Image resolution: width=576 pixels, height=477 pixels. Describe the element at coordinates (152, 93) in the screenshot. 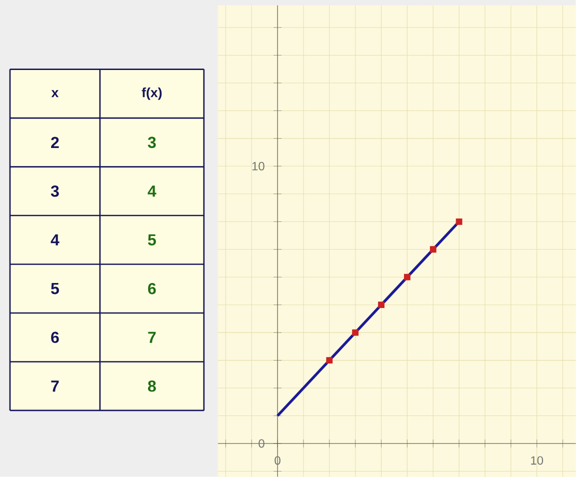

I see `text: f(x)` at that location.